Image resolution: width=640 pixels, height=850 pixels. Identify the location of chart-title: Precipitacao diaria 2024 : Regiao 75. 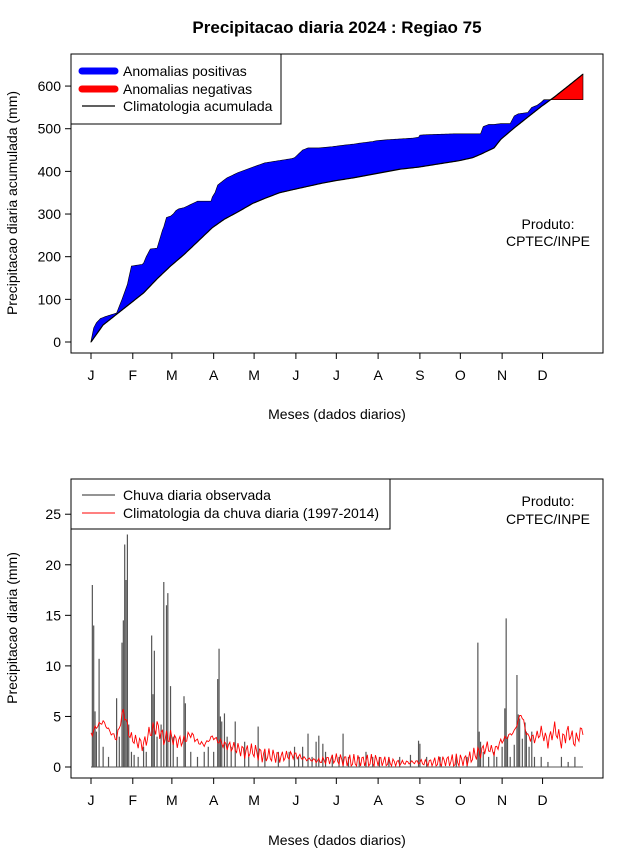
(336, 27).